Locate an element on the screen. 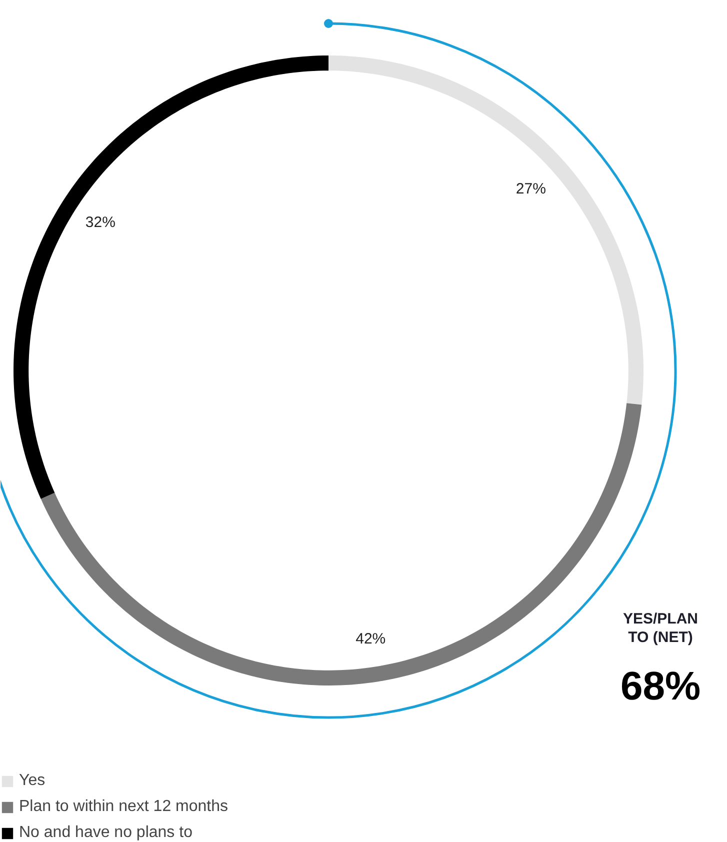 The image size is (727, 842). text: 68% is located at coordinates (660, 686).